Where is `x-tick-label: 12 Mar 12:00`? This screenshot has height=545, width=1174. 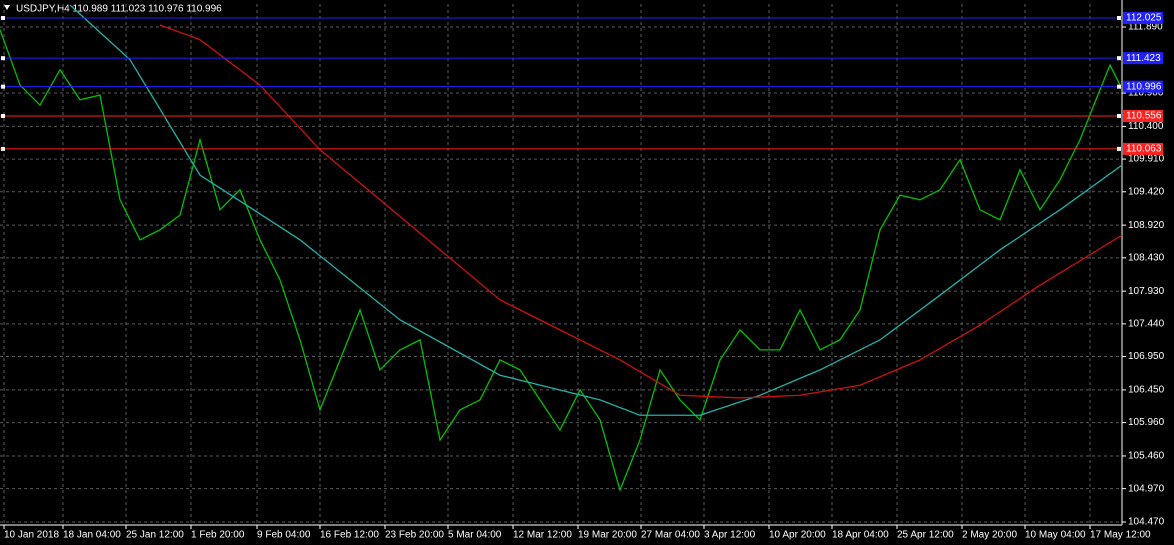 x-tick-label: 12 Mar 12:00 is located at coordinates (542, 535).